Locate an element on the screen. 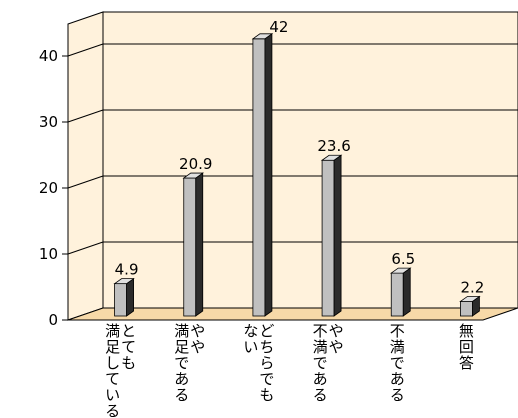  category-label-char: ち is located at coordinates (266, 347).